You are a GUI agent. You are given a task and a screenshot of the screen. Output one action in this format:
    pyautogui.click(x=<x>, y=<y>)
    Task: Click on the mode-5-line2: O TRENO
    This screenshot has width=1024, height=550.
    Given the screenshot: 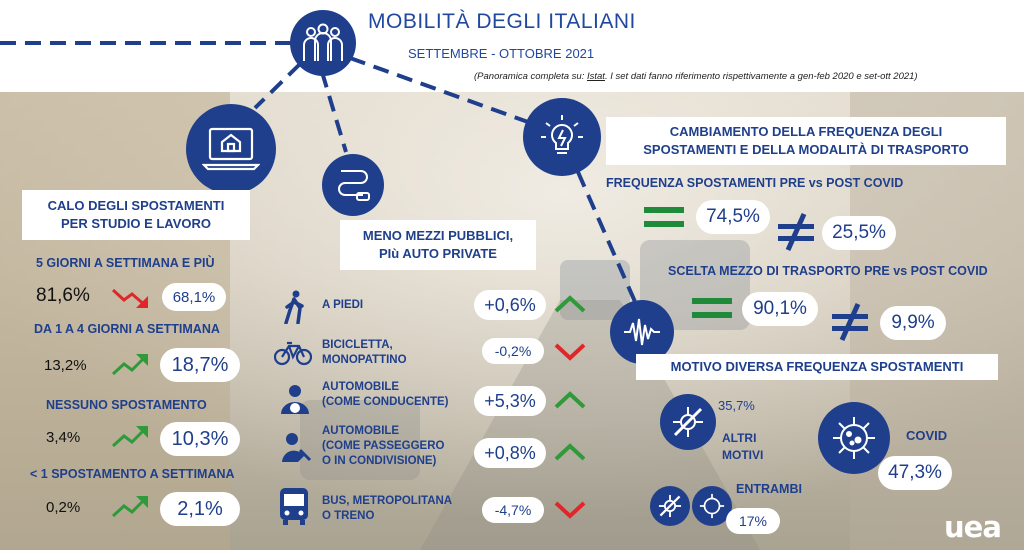 What is the action you would take?
    pyautogui.click(x=348, y=516)
    